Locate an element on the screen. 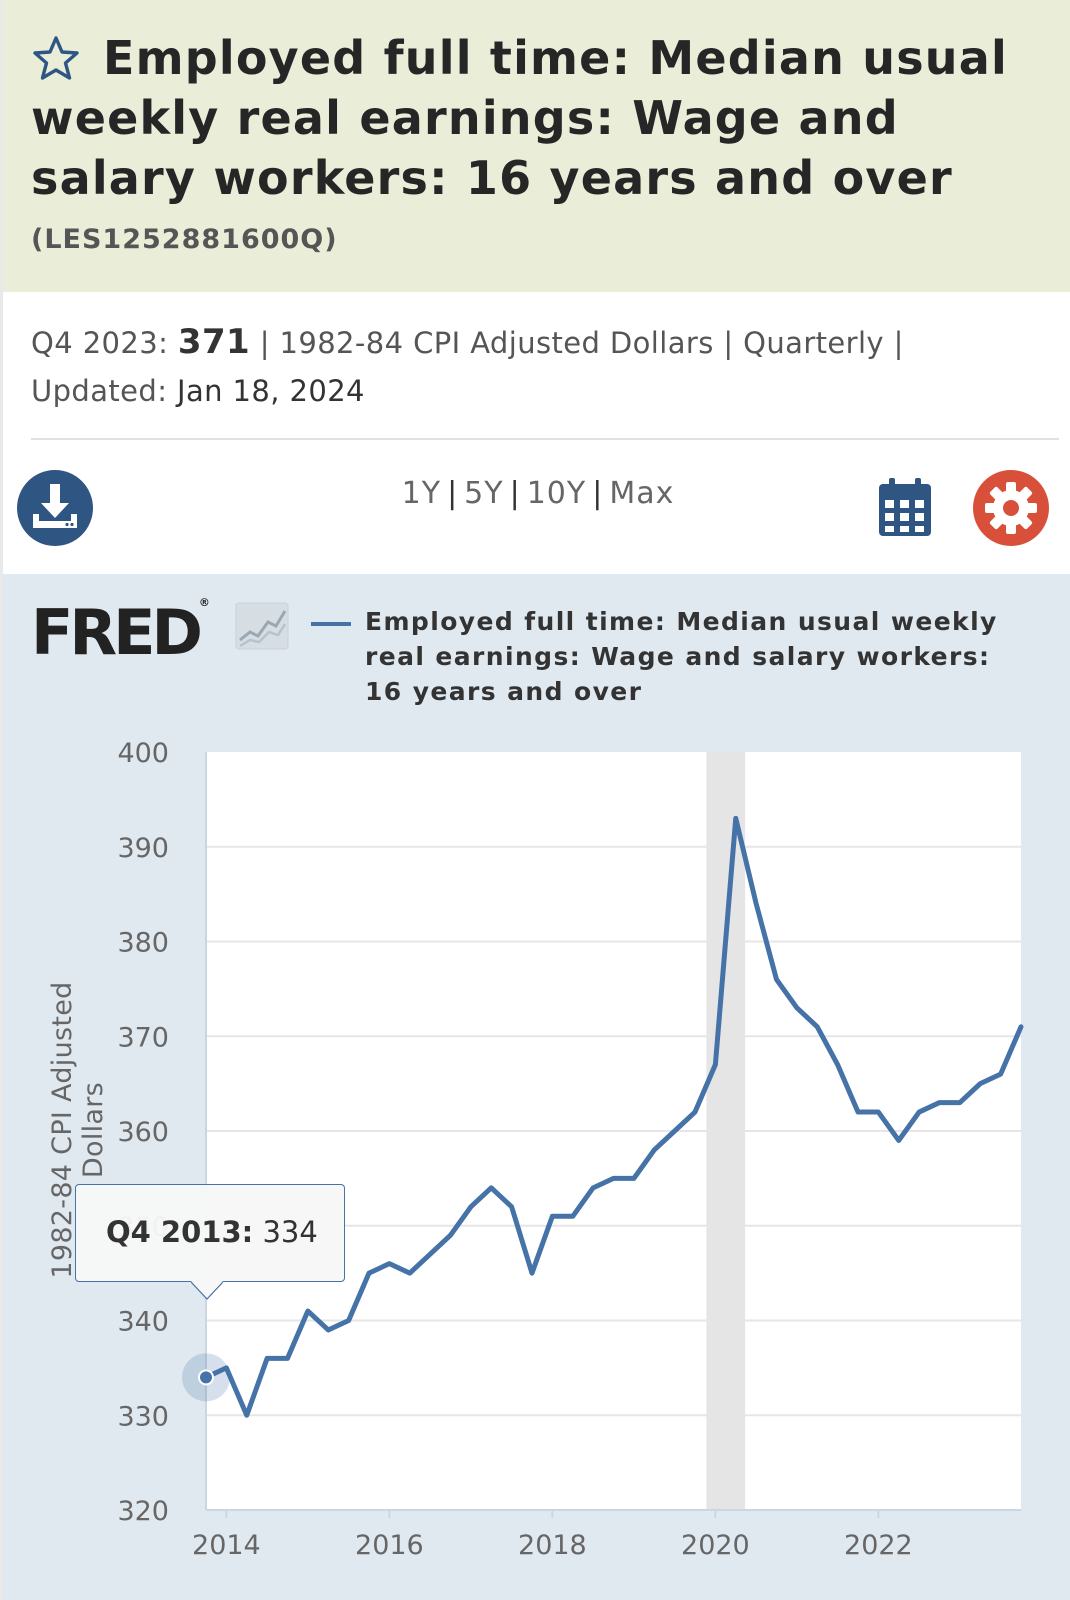 This screenshot has height=1600, width=1070. y-tick-label: 380 is located at coordinates (143, 943).